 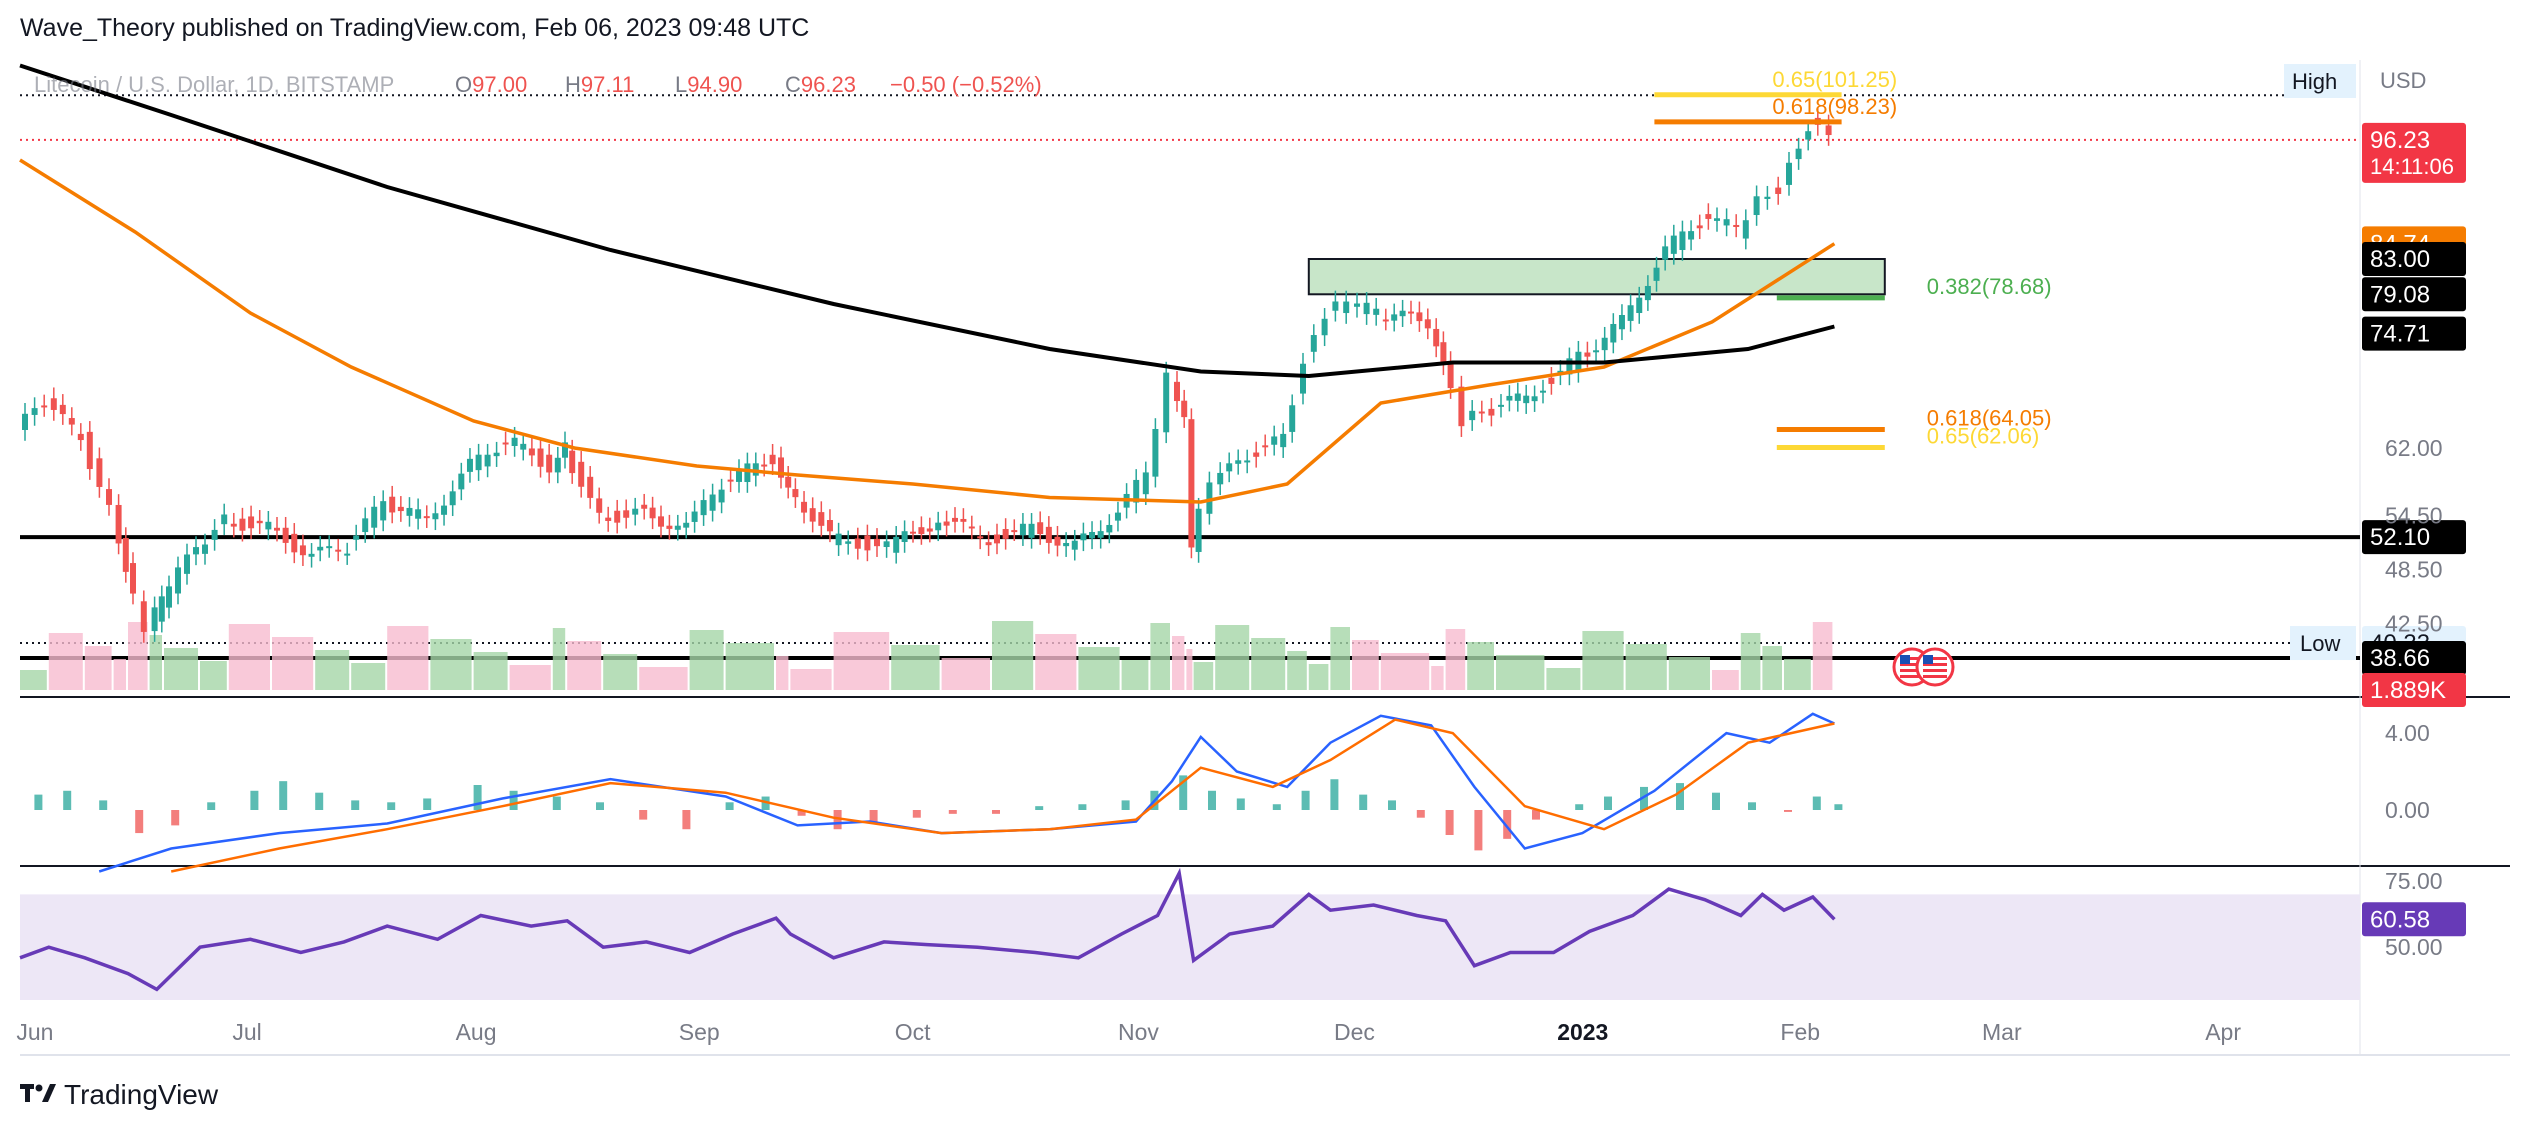 What do you see at coordinates (1002, 795) in the screenshot?
I see `macd-signal-line` at bounding box center [1002, 795].